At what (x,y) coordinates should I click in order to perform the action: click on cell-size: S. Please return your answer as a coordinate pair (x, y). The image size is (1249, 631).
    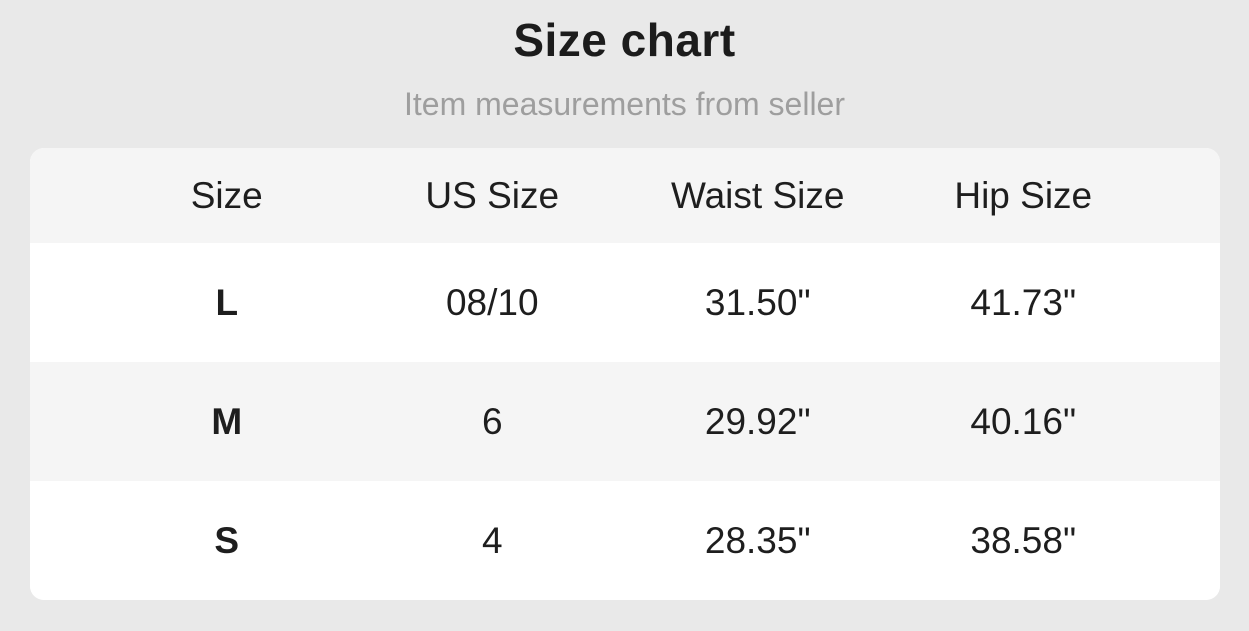
    Looking at the image, I should click on (227, 540).